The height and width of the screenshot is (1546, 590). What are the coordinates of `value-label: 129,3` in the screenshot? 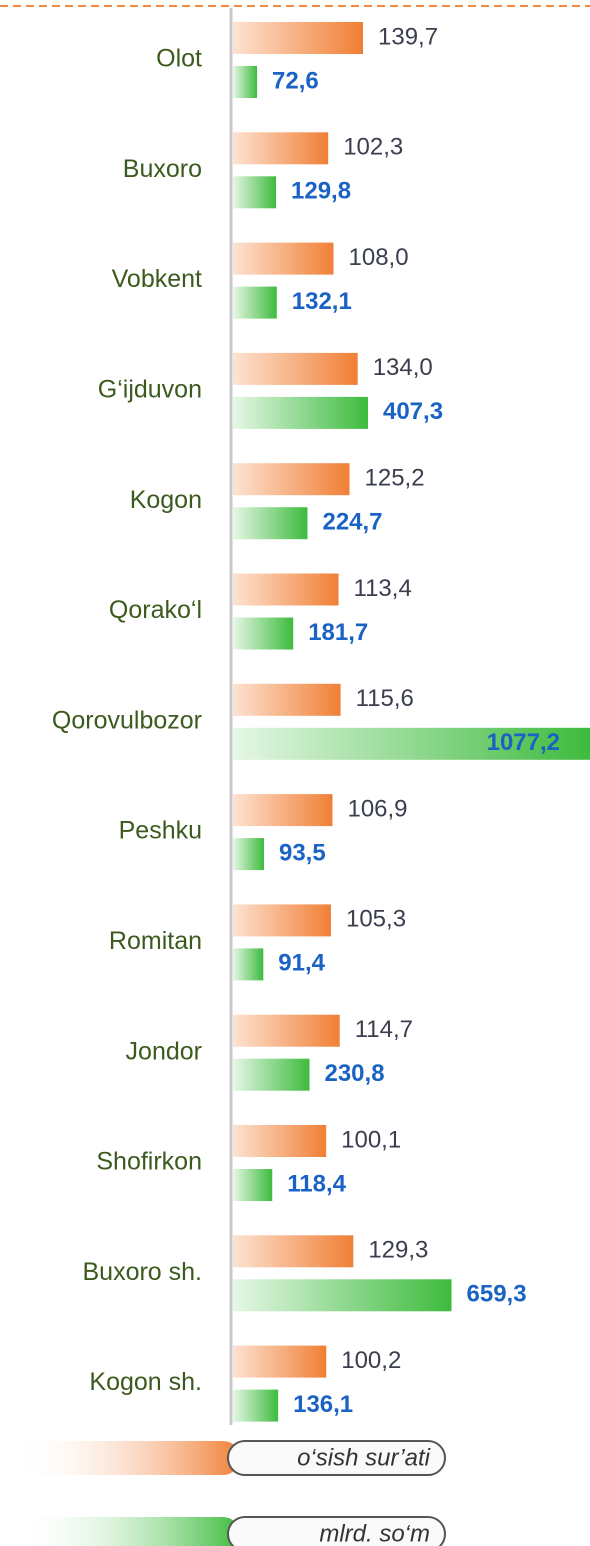 It's located at (398, 1250).